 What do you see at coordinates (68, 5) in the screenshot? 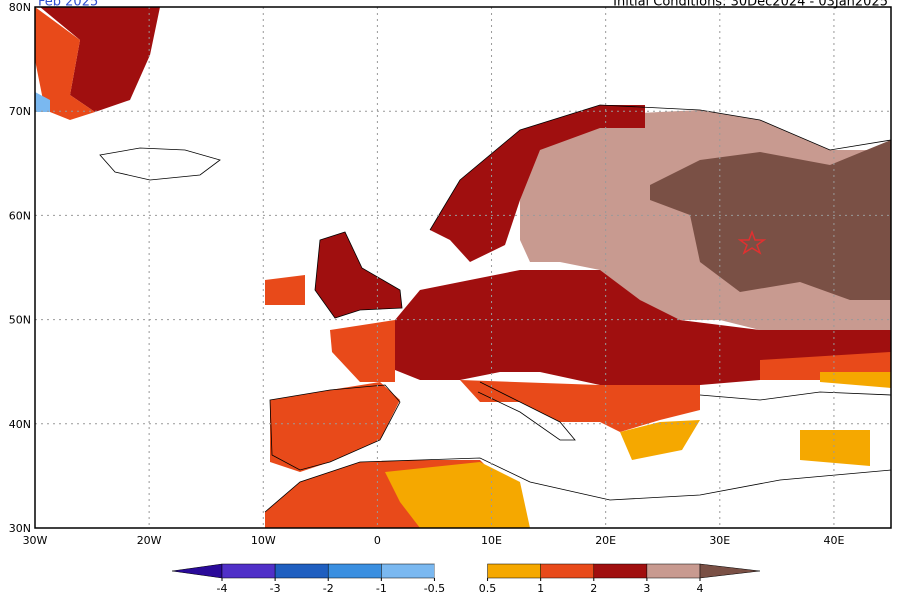
I see `header-left: Feb 2025` at bounding box center [68, 5].